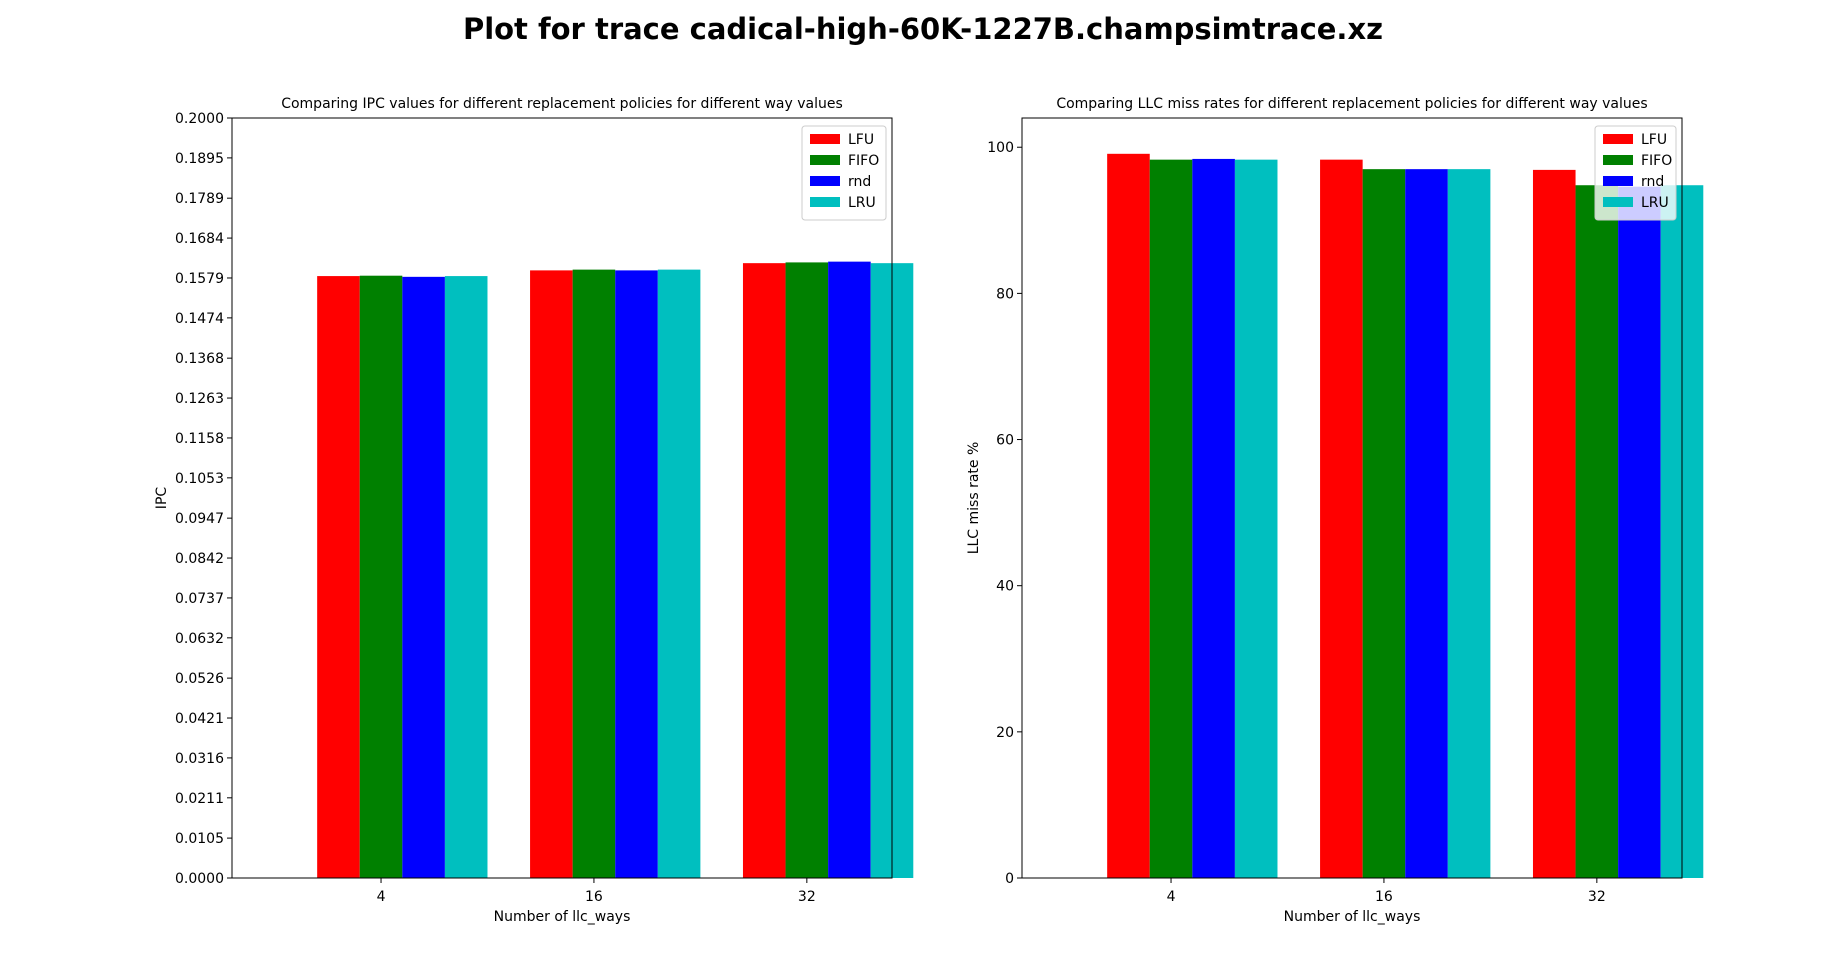 Image resolution: width=1846 pixels, height=974 pixels. Describe the element at coordinates (199, 359) in the screenshot. I see `y-tick-label: 0.1368` at that location.